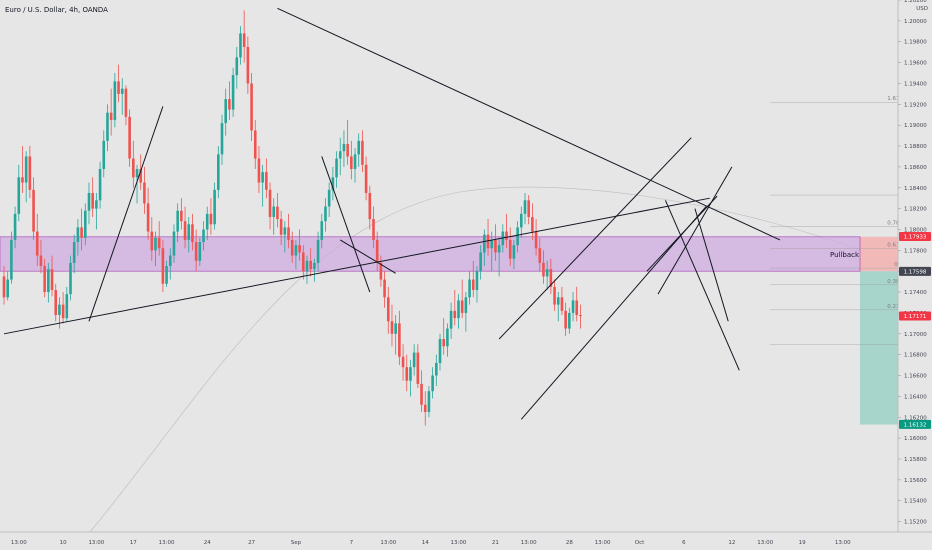 This screenshot has height=550, width=932. Describe the element at coordinates (895, 245) in the screenshot. I see `fib-level-label: 0.618` at that location.